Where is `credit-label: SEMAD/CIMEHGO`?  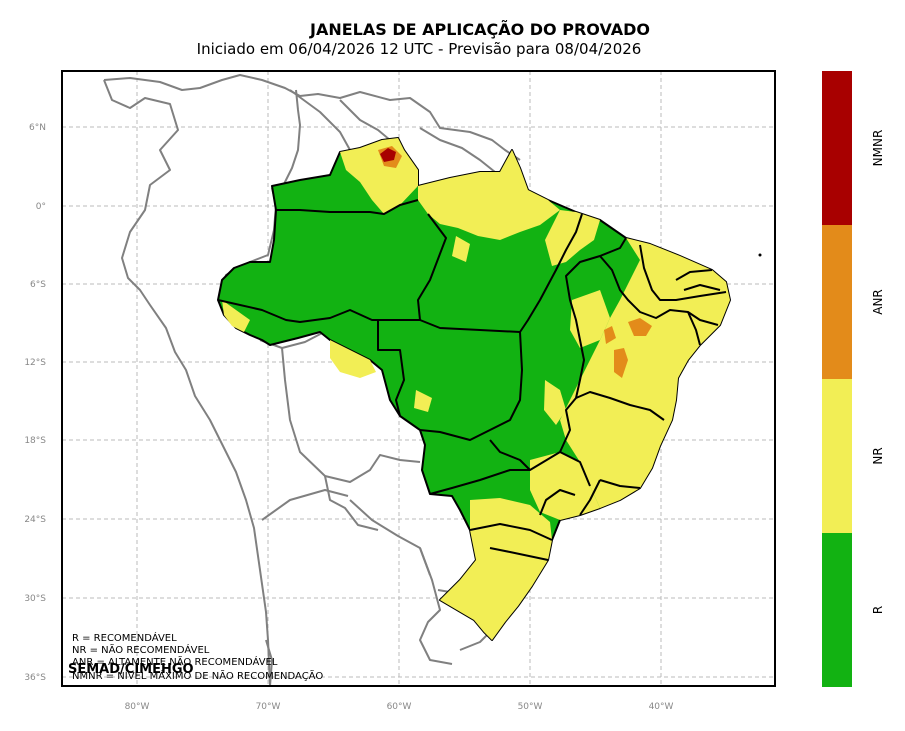 credit-label: SEMAD/CIMEHGO is located at coordinates (131, 669).